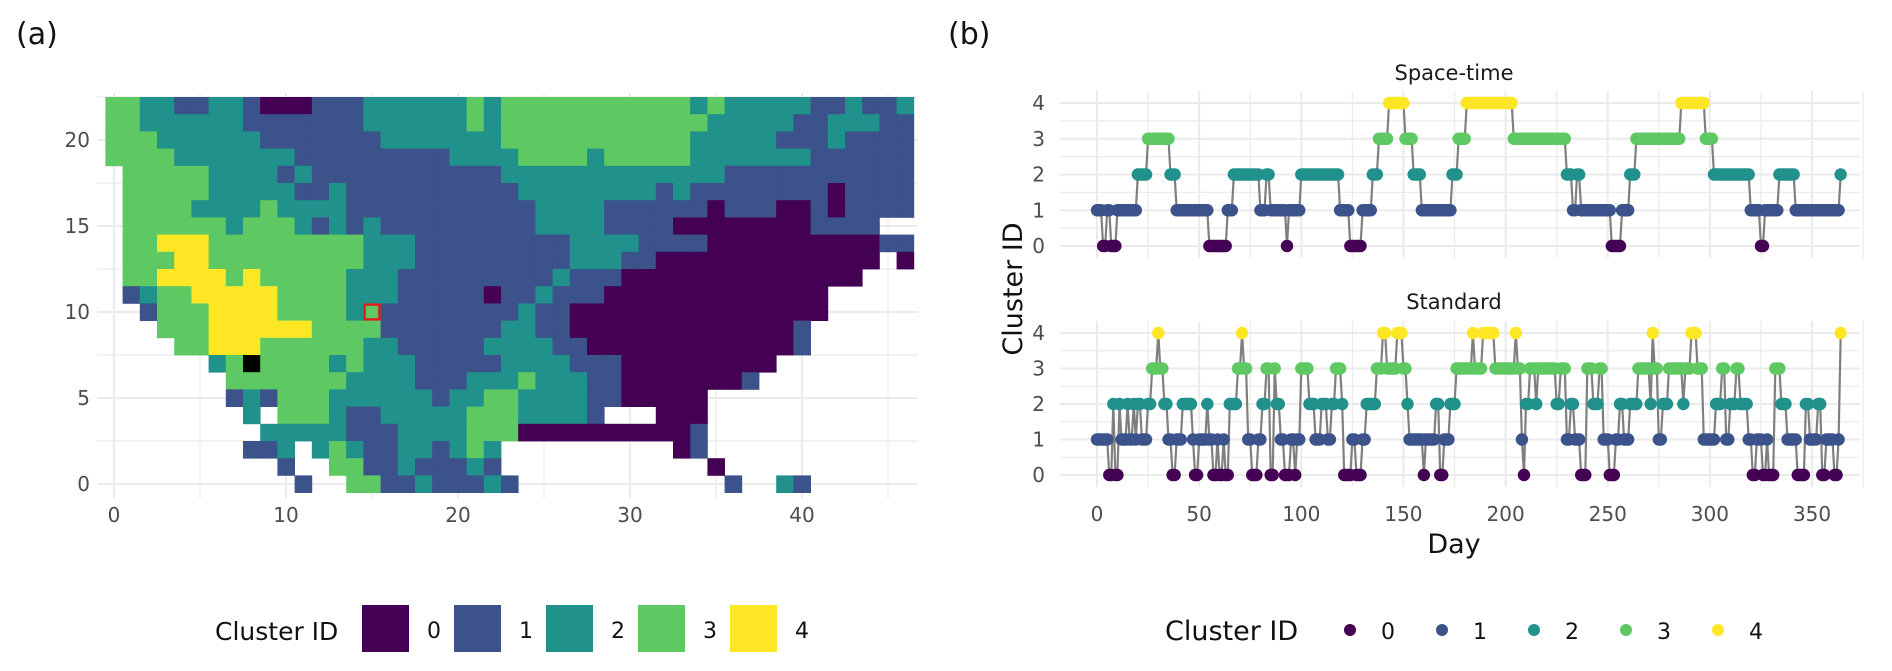 The width and height of the screenshot is (1892, 671). I want to click on legend-dot, so click(1350, 630).